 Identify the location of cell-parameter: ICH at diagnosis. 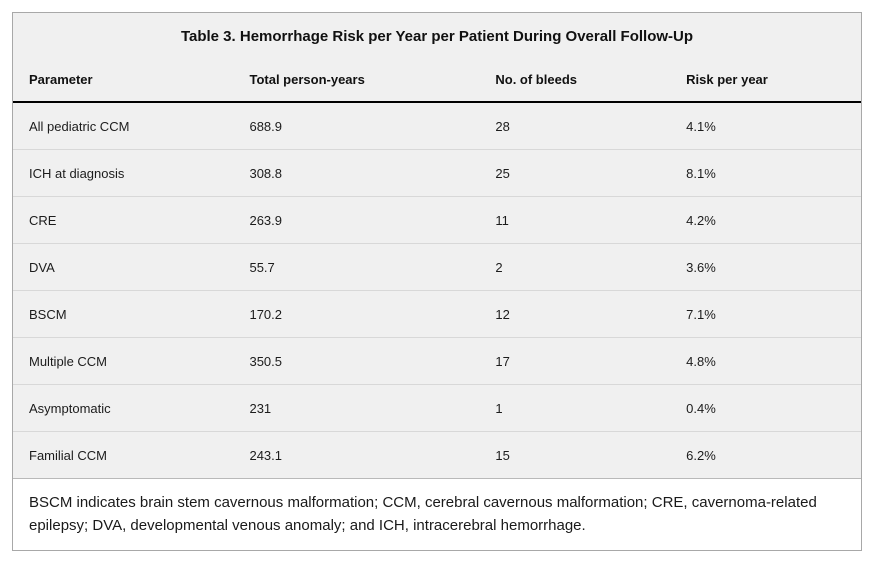
(77, 173).